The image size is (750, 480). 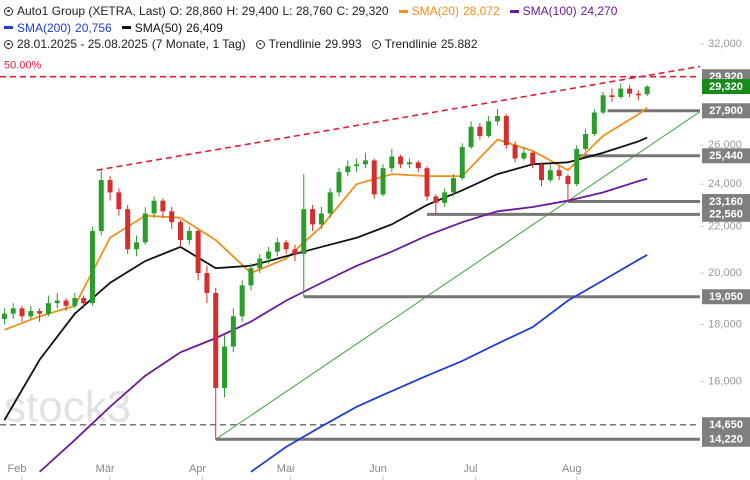 I want to click on y-tick-label: 24,000, so click(x=725, y=184).